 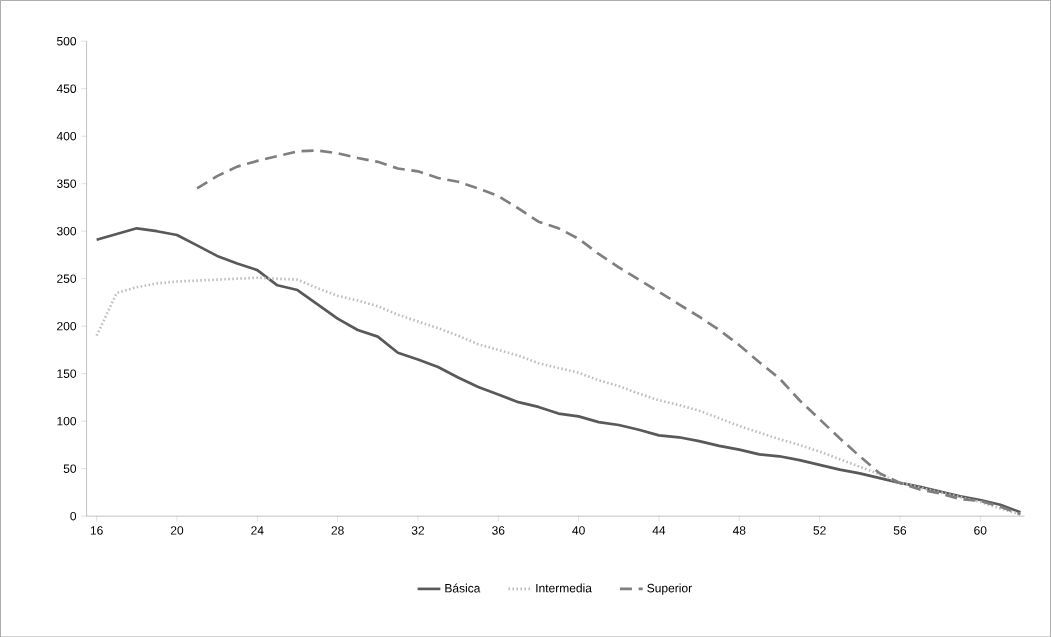 I want to click on x-tick-label: 60, so click(x=980, y=530).